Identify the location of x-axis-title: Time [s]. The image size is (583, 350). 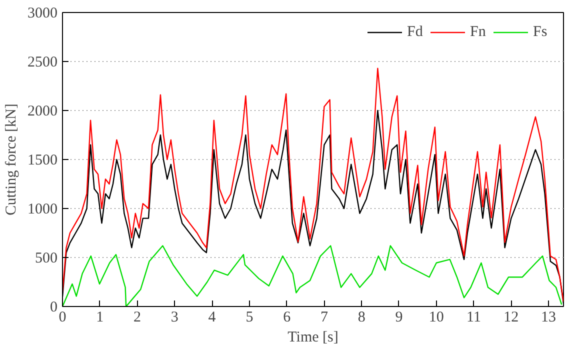
(313, 338).